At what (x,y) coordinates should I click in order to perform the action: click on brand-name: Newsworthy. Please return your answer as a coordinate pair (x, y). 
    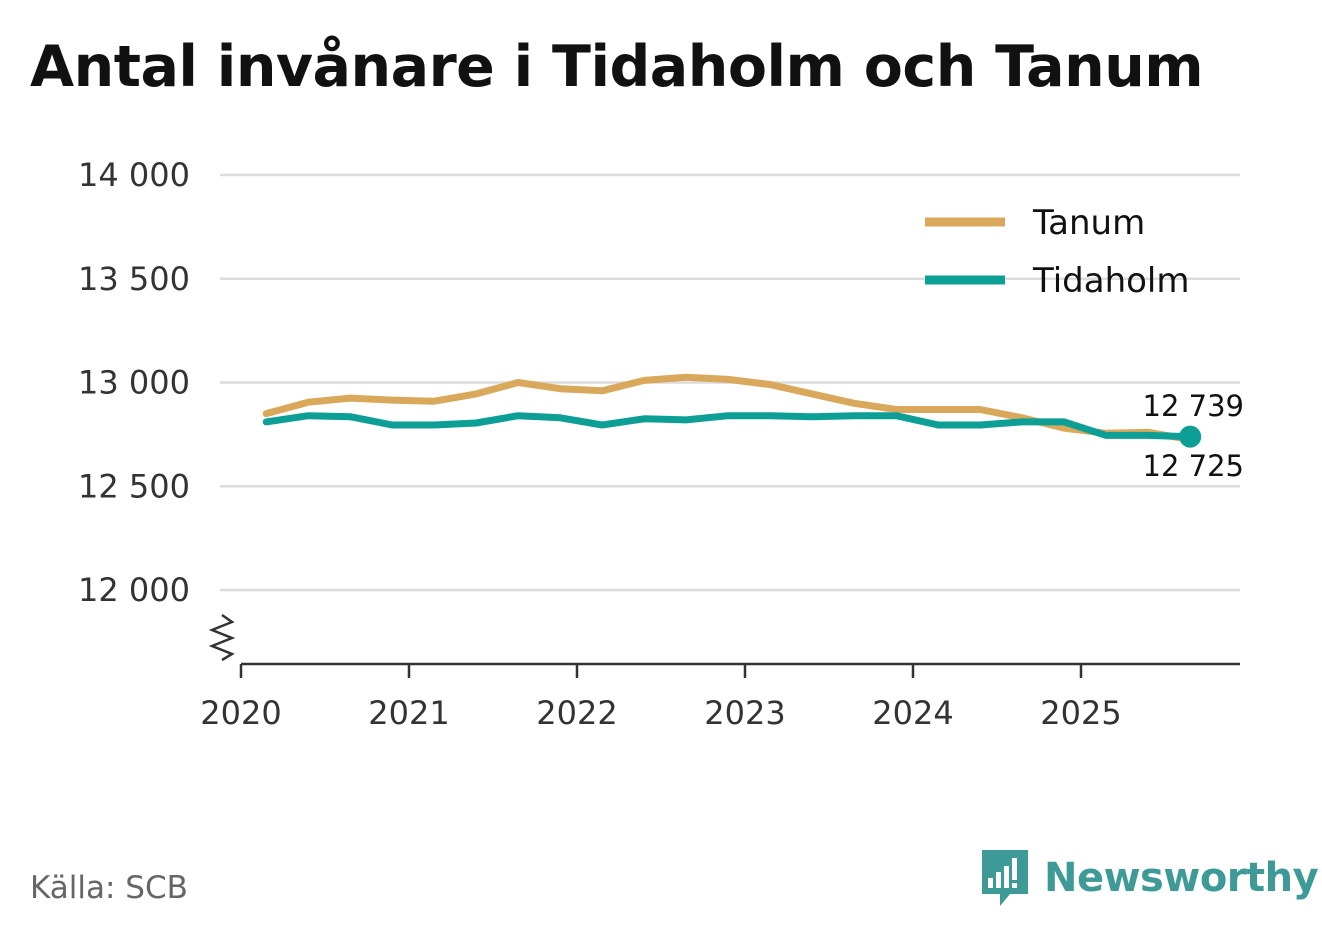
    Looking at the image, I should click on (1181, 878).